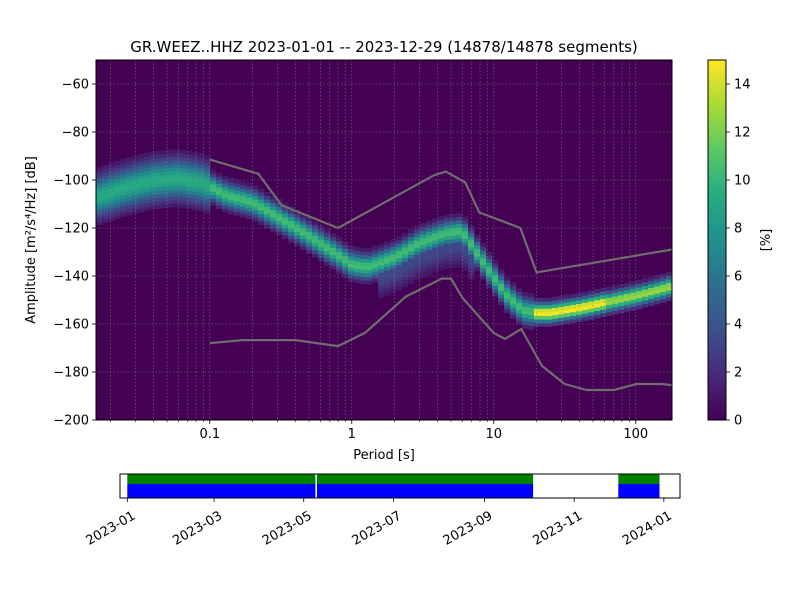  What do you see at coordinates (742, 85) in the screenshot?
I see `colorbar-tick-label: 14` at bounding box center [742, 85].